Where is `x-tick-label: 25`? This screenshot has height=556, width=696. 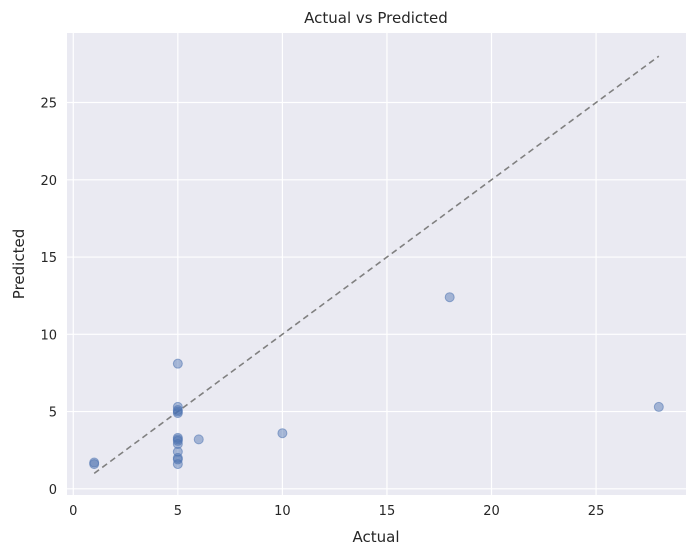
x-tick-label: 25 is located at coordinates (596, 511).